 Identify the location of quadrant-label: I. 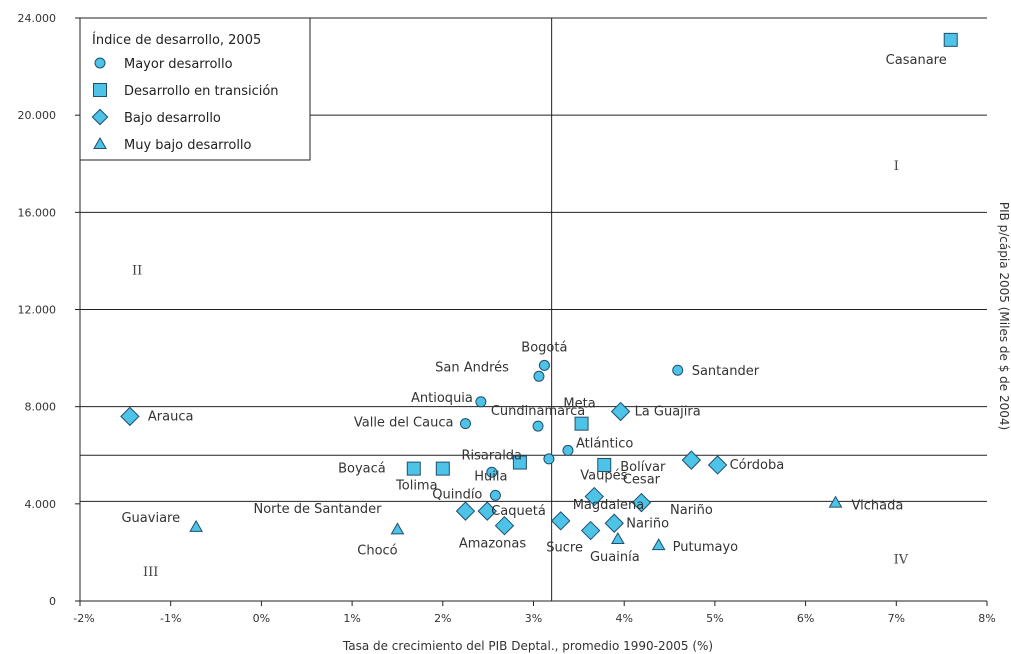
(896, 166).